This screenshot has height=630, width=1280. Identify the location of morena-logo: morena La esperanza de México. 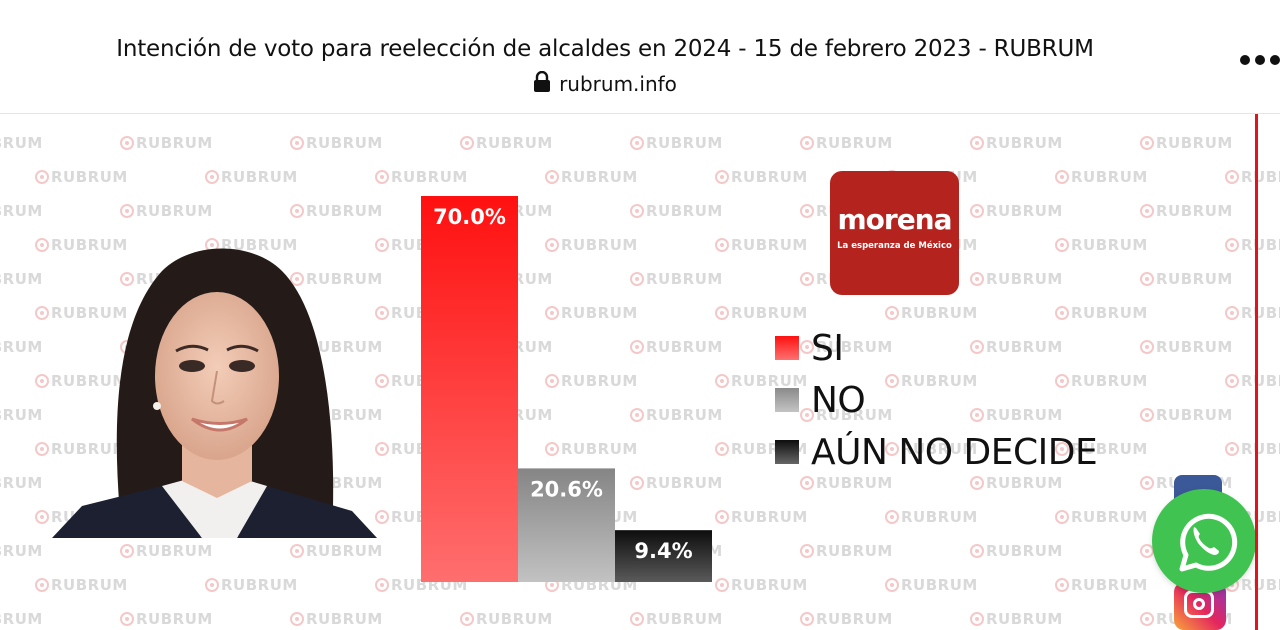
(894, 233).